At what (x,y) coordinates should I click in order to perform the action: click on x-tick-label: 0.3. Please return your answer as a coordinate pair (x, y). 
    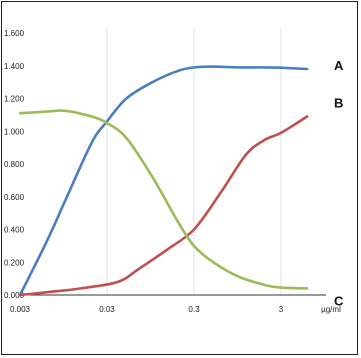
    Looking at the image, I should click on (194, 309).